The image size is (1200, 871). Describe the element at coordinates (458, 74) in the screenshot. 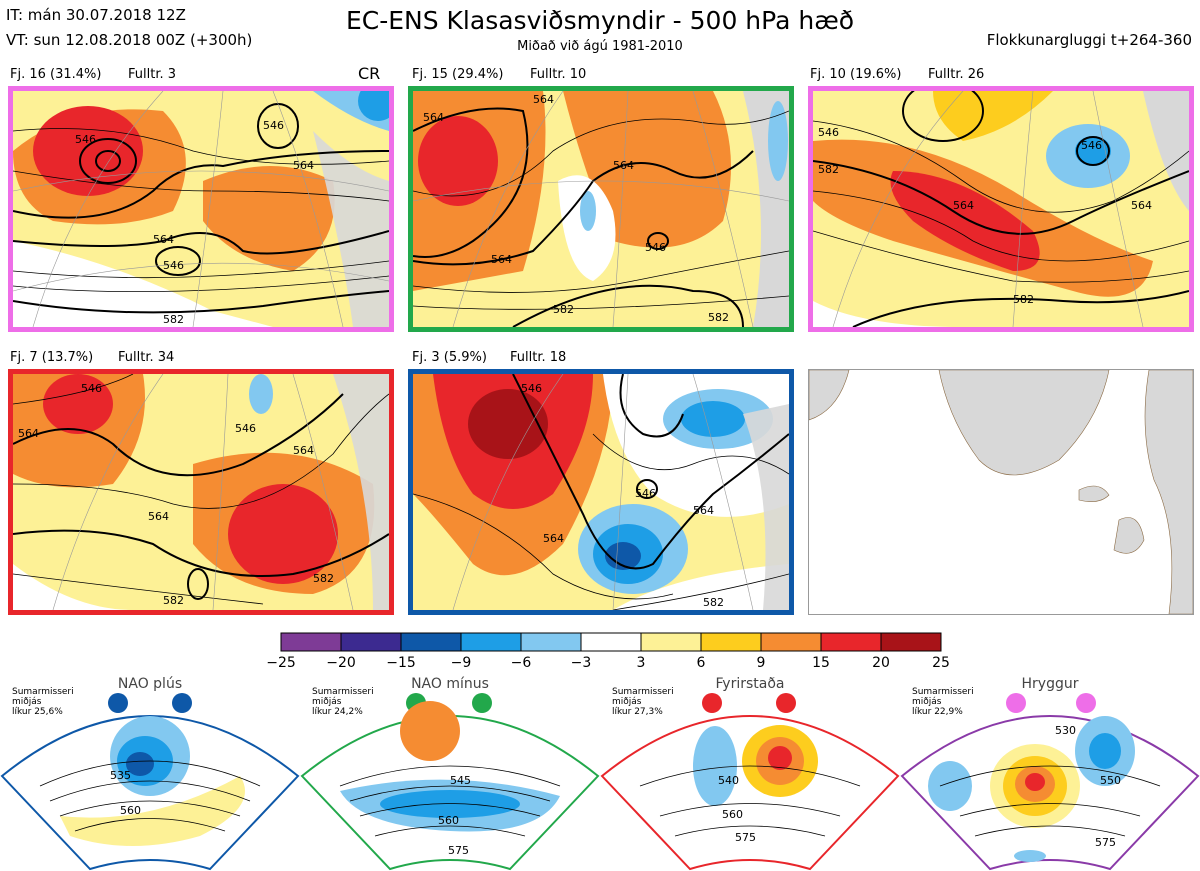

I see `panel-2-label: Fj. 15 (29.4%)` at that location.